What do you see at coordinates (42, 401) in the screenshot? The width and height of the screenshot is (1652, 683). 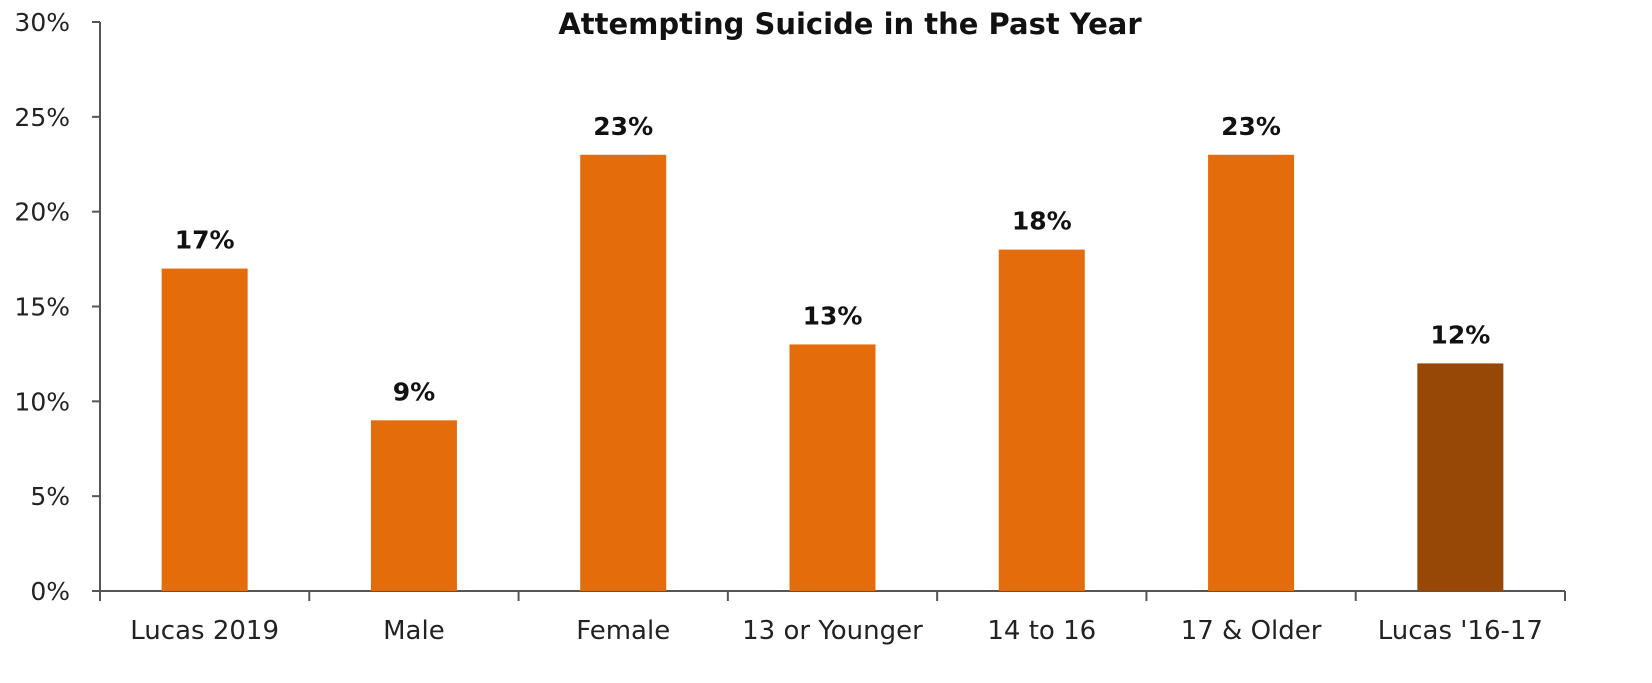 I see `y-tick-label: 10%` at bounding box center [42, 401].